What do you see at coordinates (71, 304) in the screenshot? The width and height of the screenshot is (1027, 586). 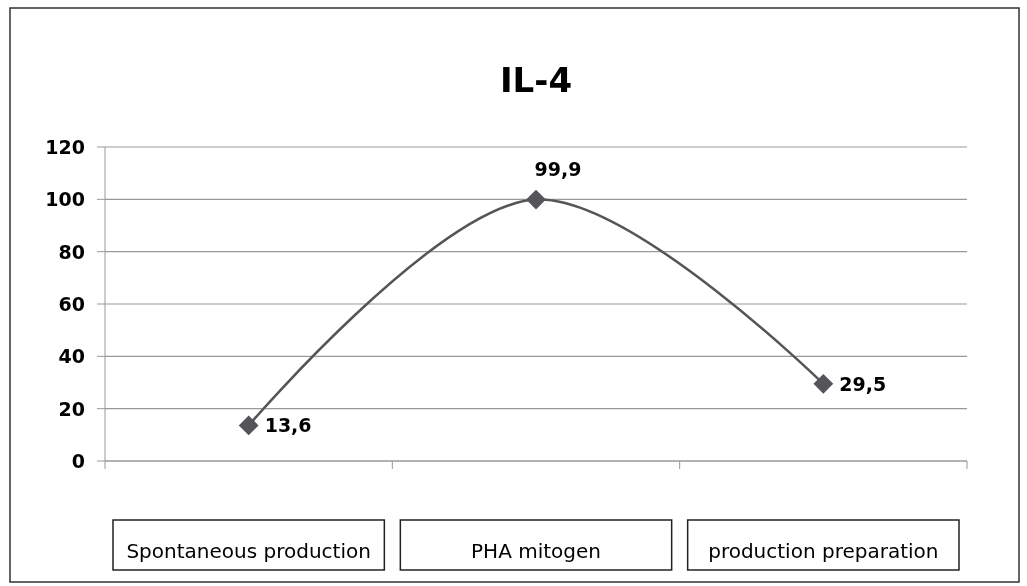 I see `y-tick-label: 60` at bounding box center [71, 304].